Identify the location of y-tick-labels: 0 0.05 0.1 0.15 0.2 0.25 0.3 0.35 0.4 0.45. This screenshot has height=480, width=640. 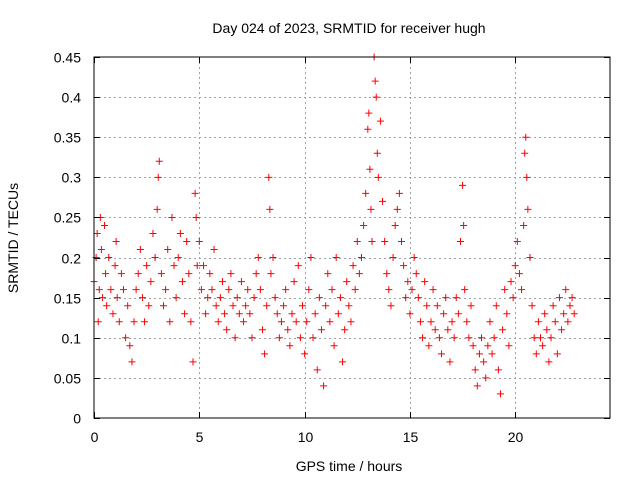
(67, 238).